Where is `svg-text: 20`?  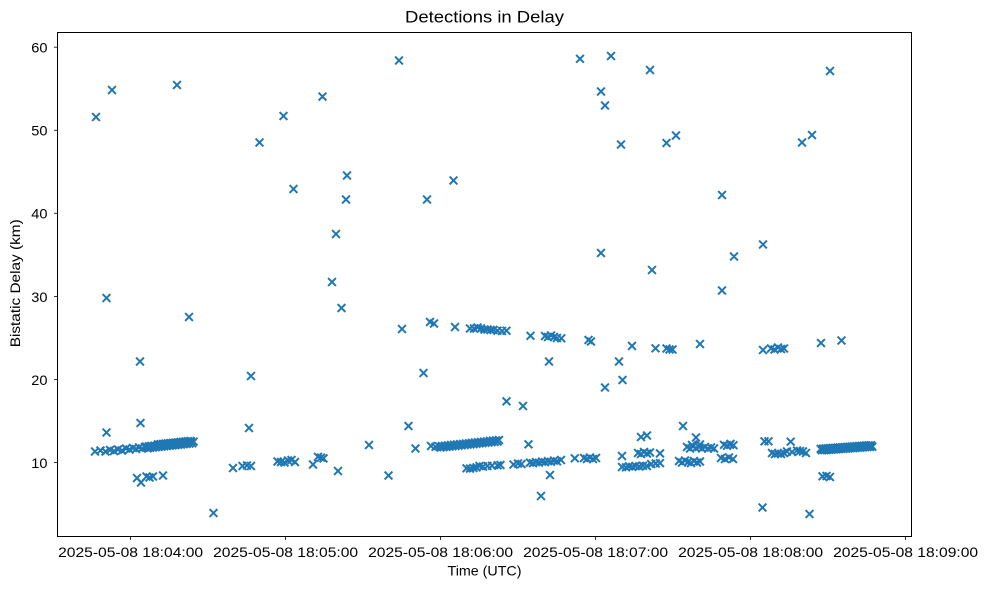 svg-text: 20 is located at coordinates (39, 380).